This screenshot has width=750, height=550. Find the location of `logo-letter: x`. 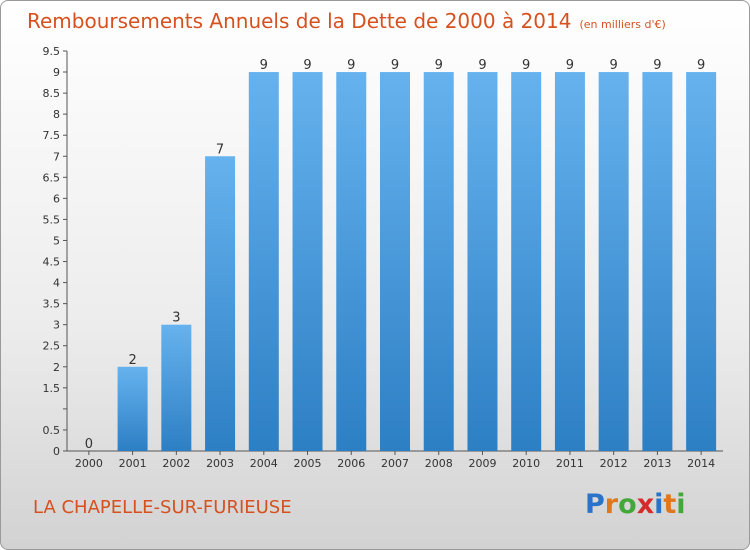

logo-letter: x is located at coordinates (645, 504).